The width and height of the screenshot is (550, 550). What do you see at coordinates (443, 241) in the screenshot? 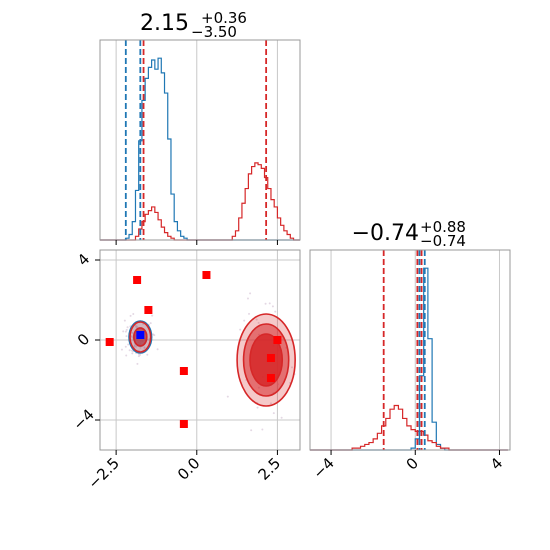
I see `title-param2-lower: −0.74` at bounding box center [443, 241].